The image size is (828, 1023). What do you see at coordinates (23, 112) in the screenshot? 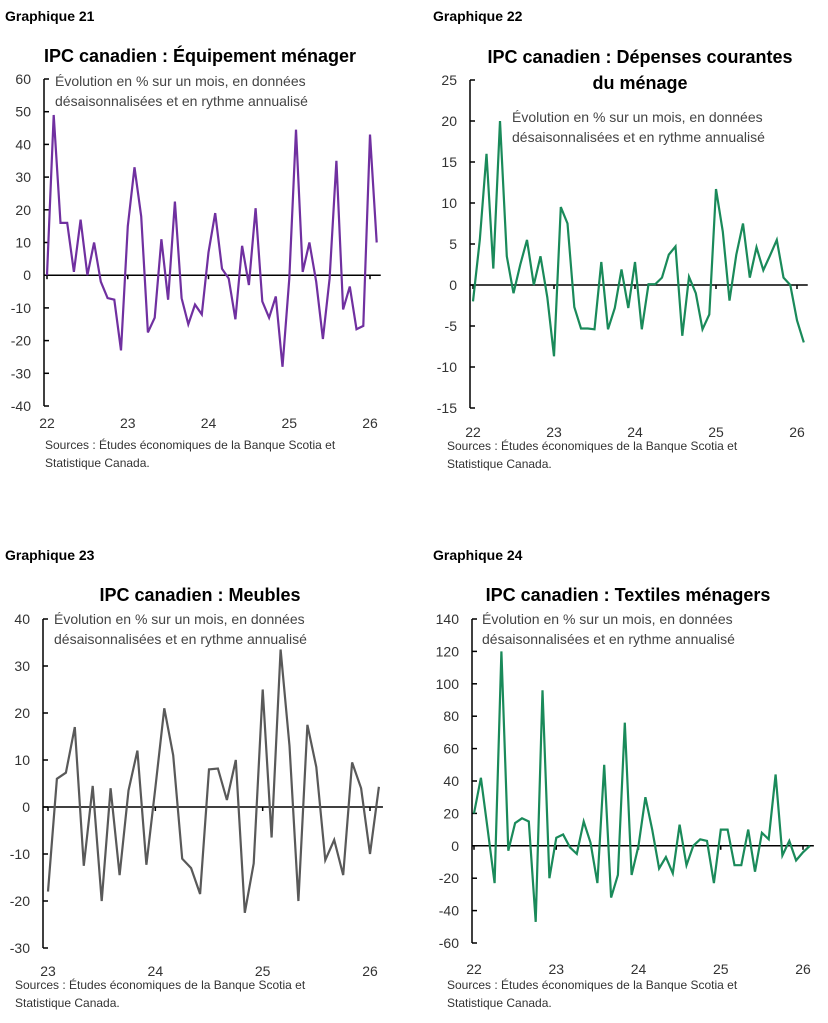
I see `y-tick-label: 50` at bounding box center [23, 112].